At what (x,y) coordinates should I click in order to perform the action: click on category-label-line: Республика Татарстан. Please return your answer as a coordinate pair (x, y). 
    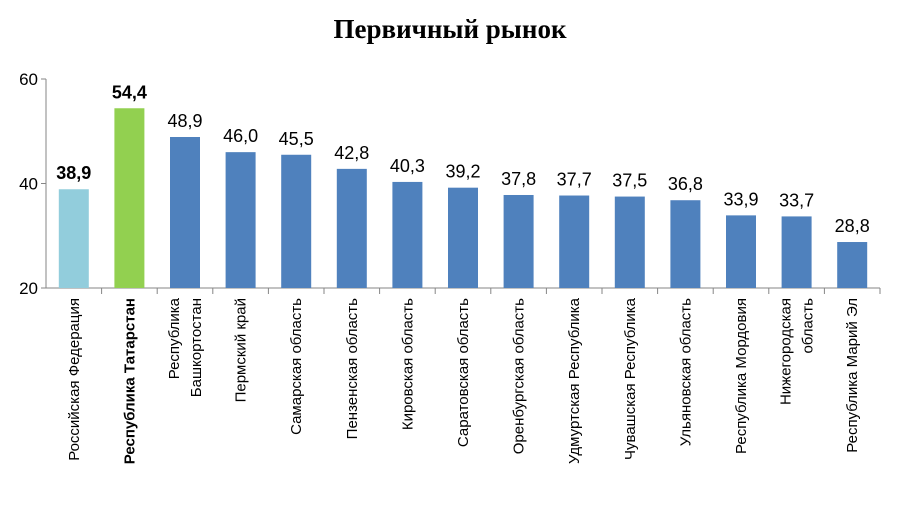
    Looking at the image, I should click on (129, 381).